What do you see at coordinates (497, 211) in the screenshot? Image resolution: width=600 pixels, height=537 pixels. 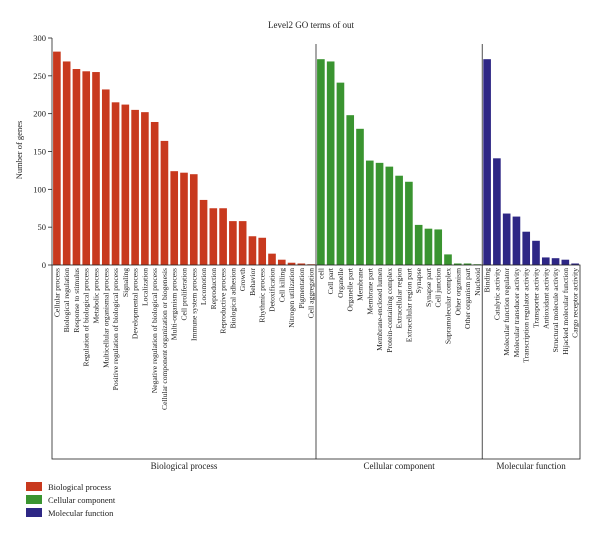 I see `bar-catalytic-activity` at bounding box center [497, 211].